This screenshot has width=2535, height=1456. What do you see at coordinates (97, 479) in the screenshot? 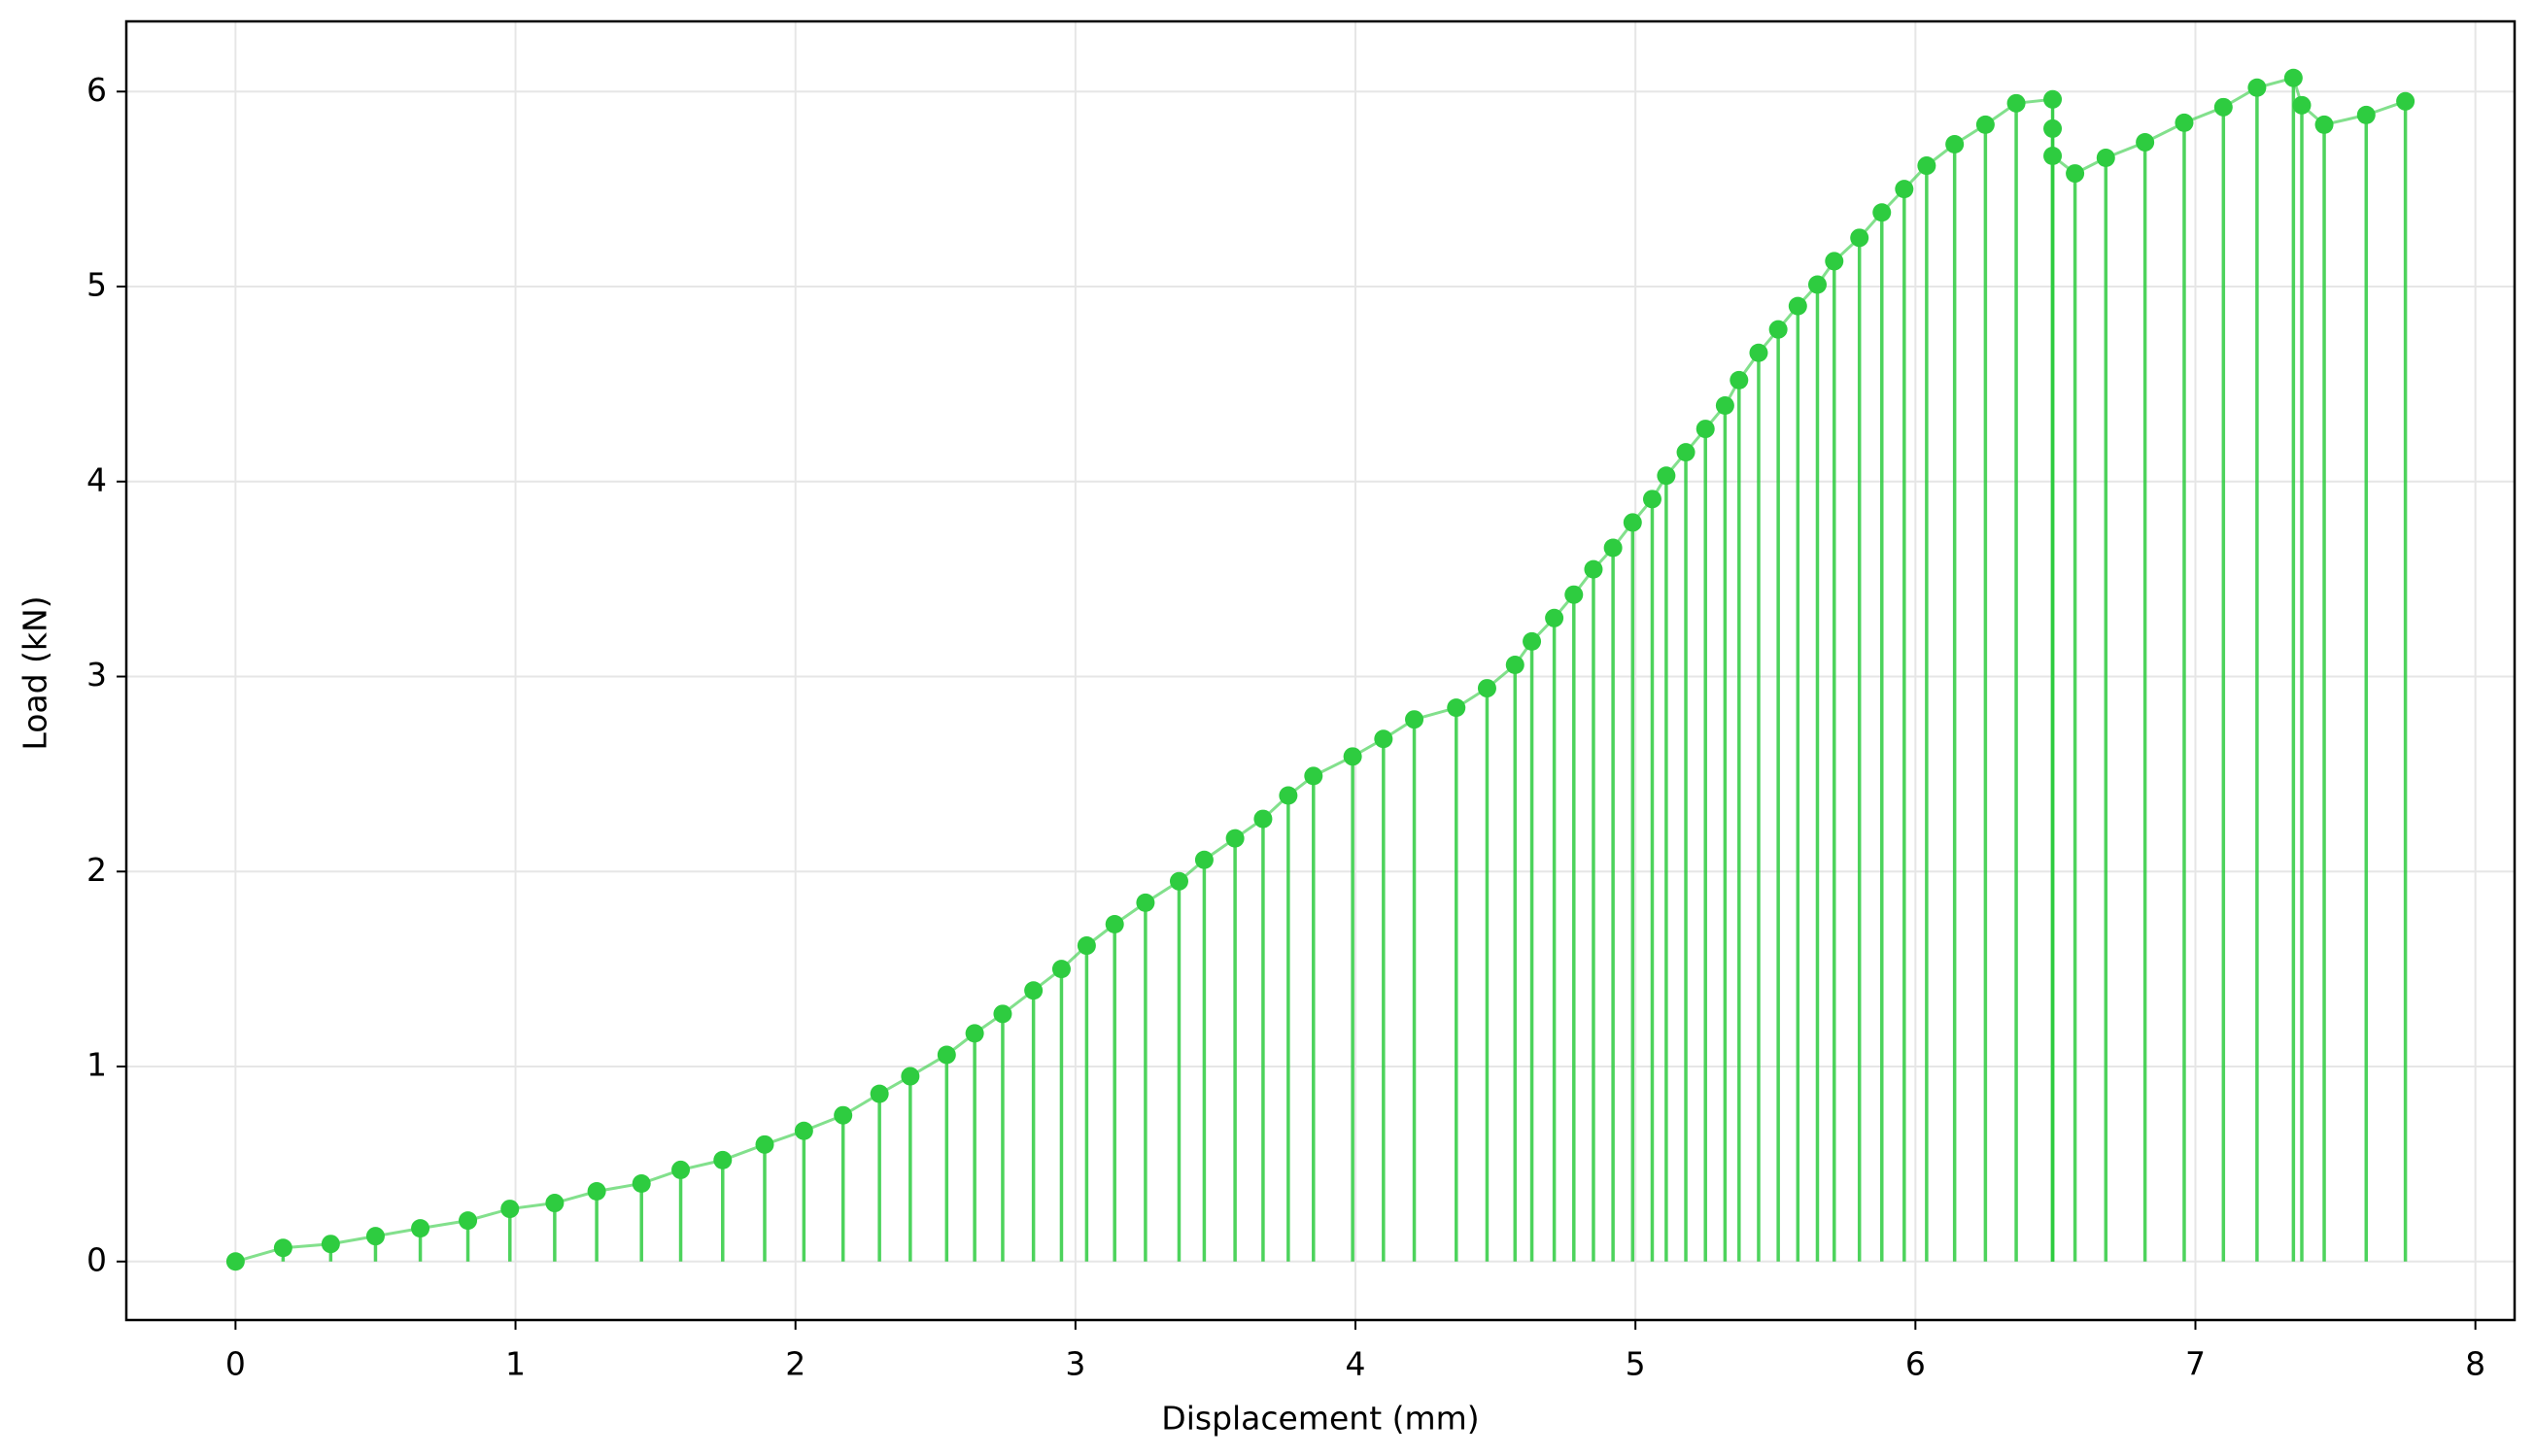
I see `y-tick-label: 4` at bounding box center [97, 479].